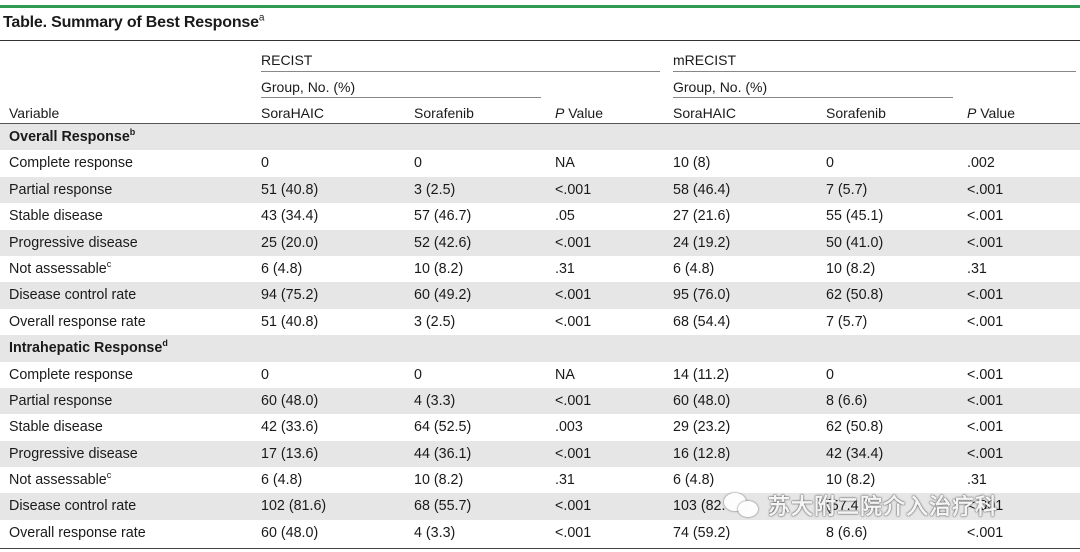 The image size is (1080, 552). What do you see at coordinates (569, 427) in the screenshot?
I see `recist-p-value-cell: .003` at bounding box center [569, 427].